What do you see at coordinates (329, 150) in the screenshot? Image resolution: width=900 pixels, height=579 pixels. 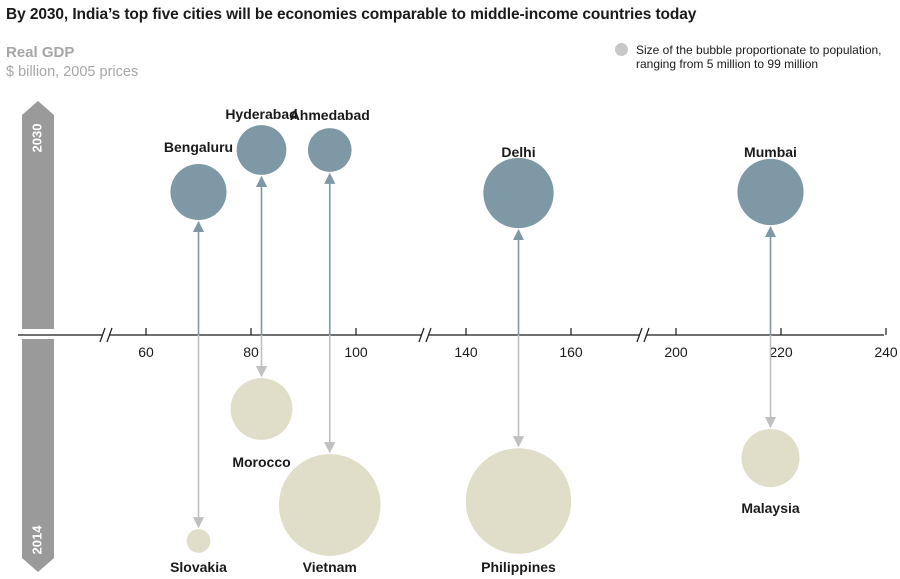 I see `bubble-ahmedabad` at bounding box center [329, 150].